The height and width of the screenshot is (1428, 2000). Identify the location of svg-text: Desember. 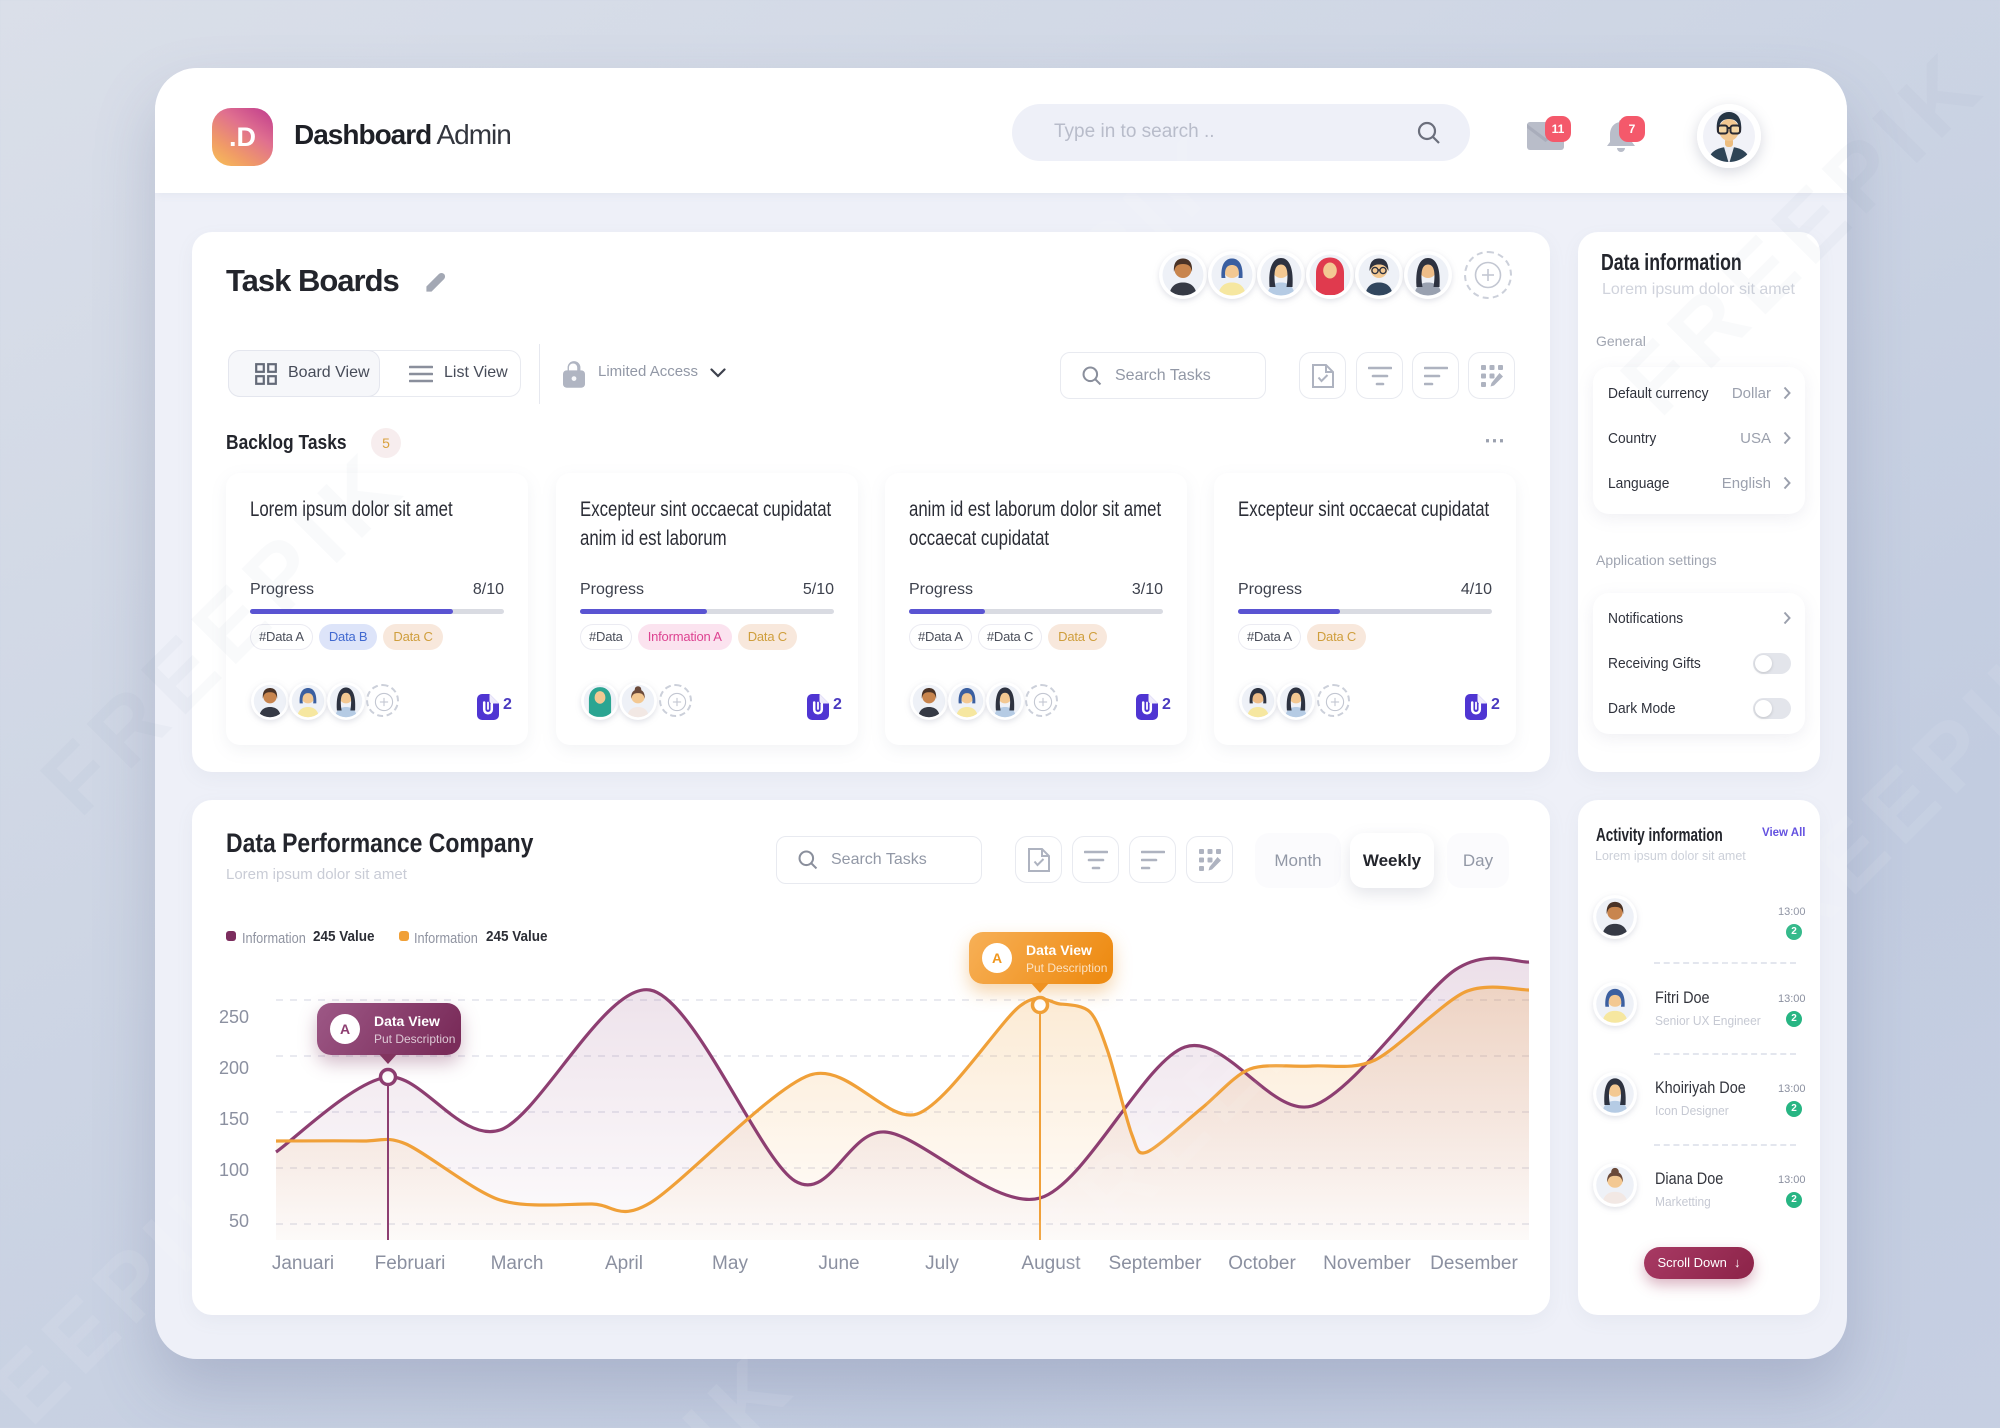
(1474, 1263).